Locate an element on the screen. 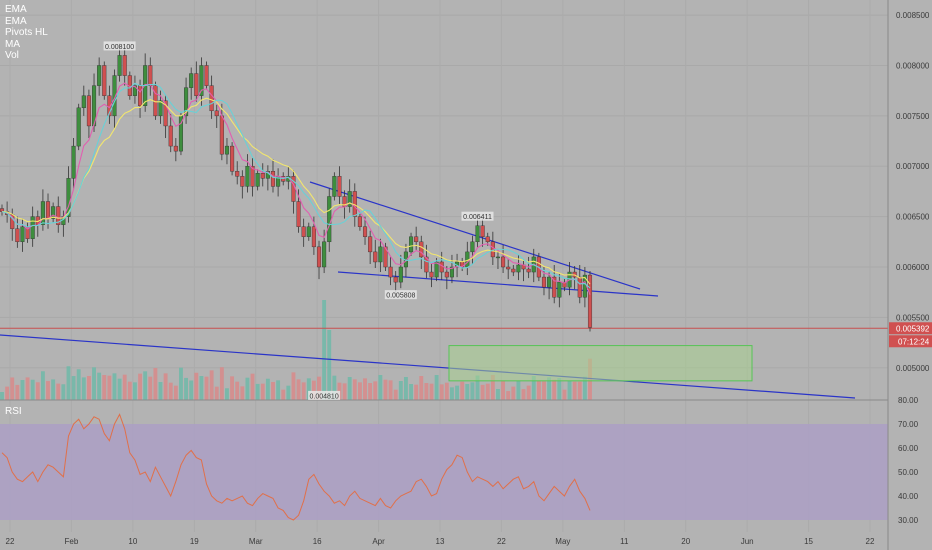 This screenshot has height=550, width=932. rsi-axis-label: 30.00 is located at coordinates (908, 520).